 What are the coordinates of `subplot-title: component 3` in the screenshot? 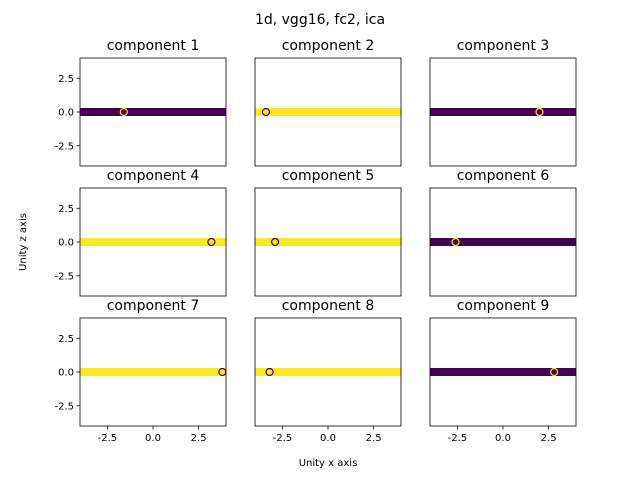 It's located at (503, 46).